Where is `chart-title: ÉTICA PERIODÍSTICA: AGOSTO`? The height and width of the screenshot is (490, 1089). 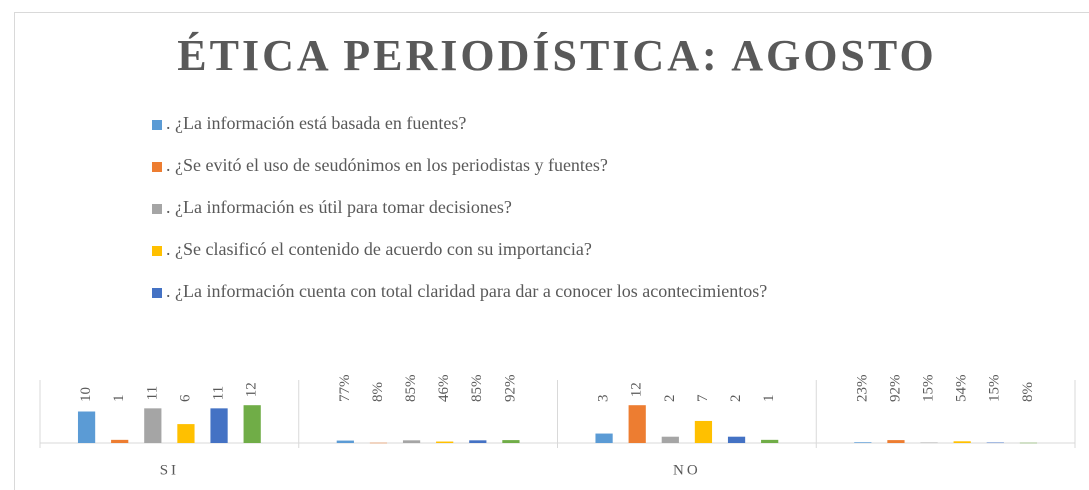 chart-title: ÉTICA PERIODÍSTICA: AGOSTO is located at coordinates (556, 55).